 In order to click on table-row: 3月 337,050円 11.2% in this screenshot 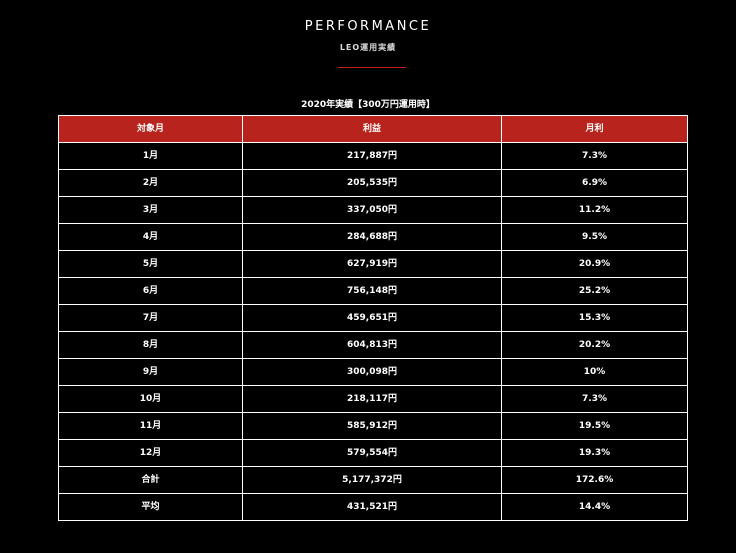, I will do `click(373, 210)`.